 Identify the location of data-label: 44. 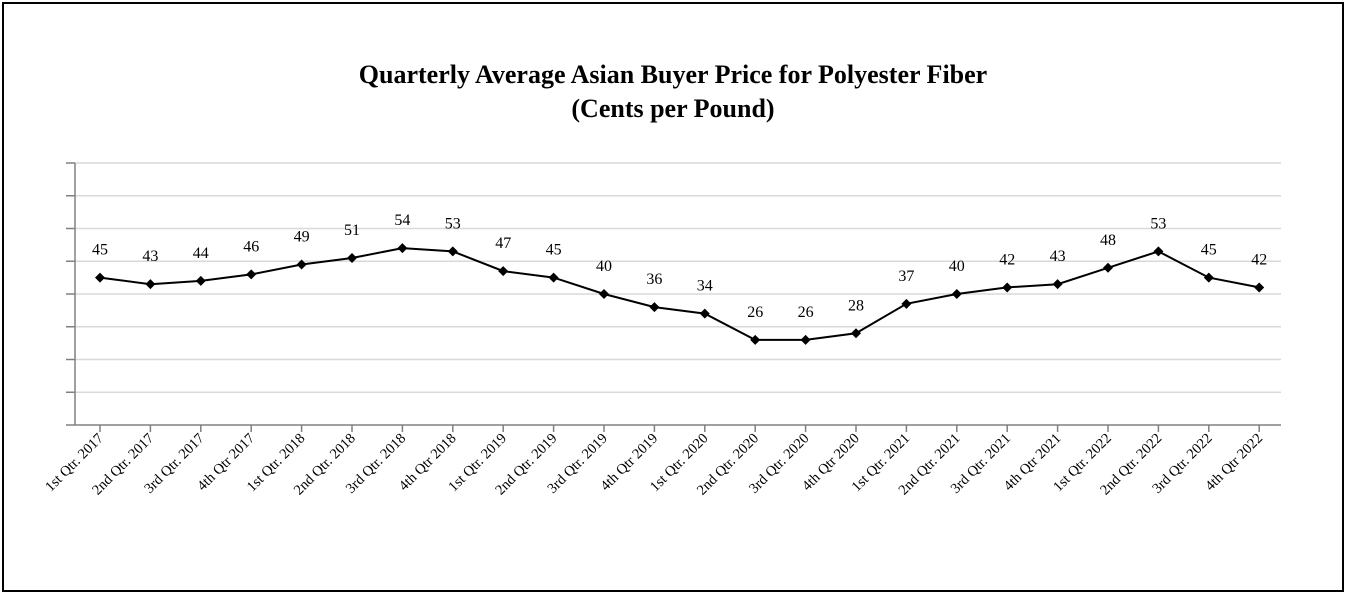
(201, 253).